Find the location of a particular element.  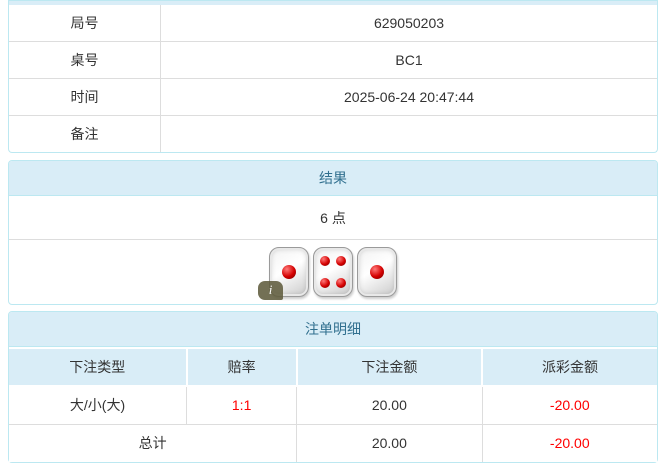

column-payout: 派彩金额 is located at coordinates (569, 367).